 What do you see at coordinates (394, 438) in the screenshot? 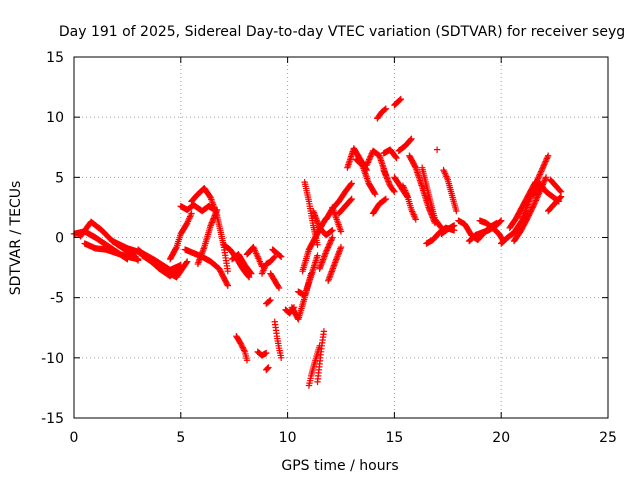
I see `x-tick-label: 15` at bounding box center [394, 438].